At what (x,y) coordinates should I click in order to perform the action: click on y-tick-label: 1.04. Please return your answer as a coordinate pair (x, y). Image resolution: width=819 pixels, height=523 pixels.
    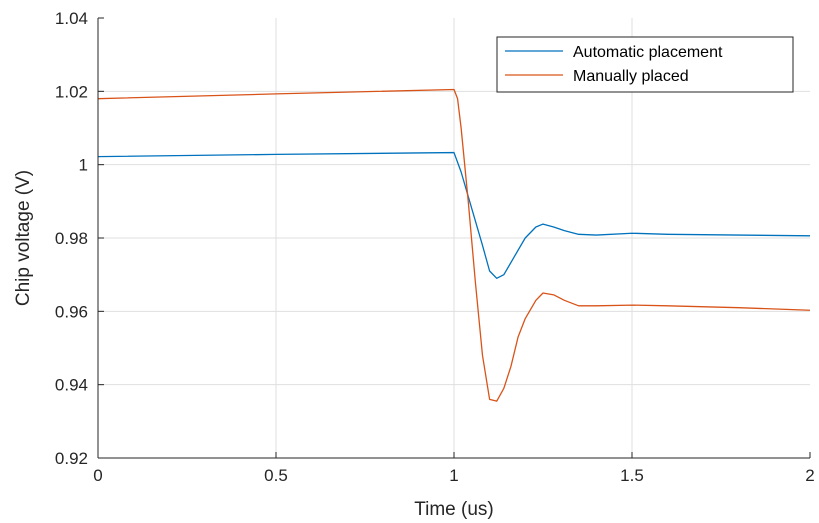
    Looking at the image, I should click on (71, 18).